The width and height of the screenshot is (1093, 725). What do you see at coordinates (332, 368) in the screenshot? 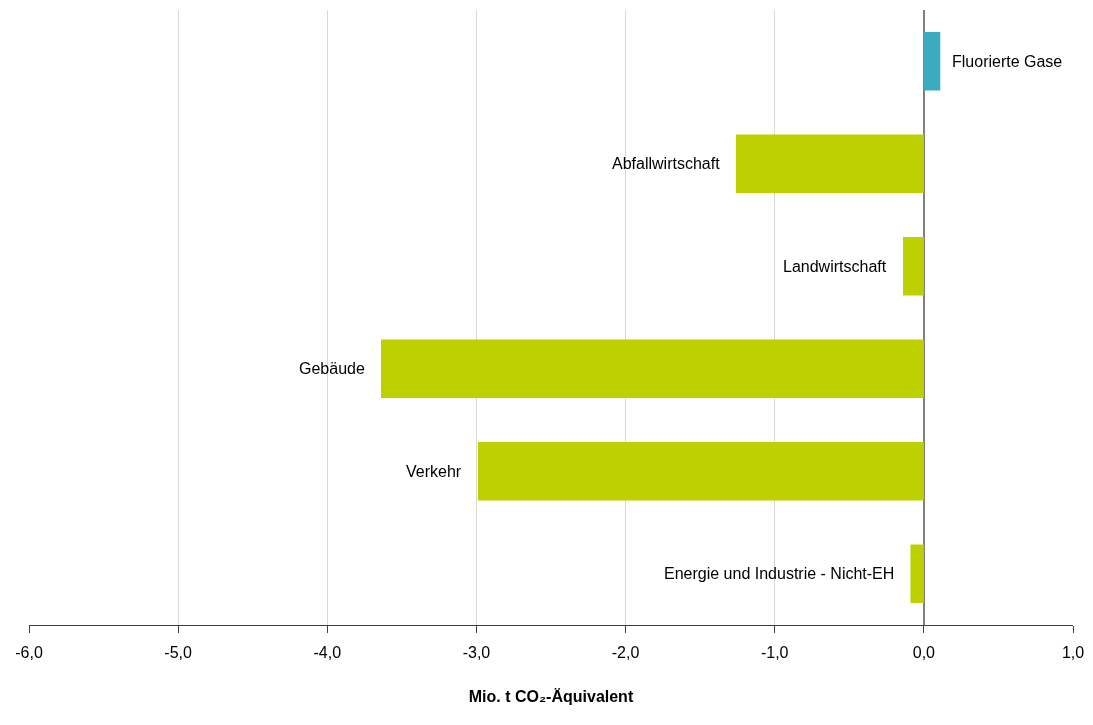
I see `y-tick-label: Gebäude` at bounding box center [332, 368].